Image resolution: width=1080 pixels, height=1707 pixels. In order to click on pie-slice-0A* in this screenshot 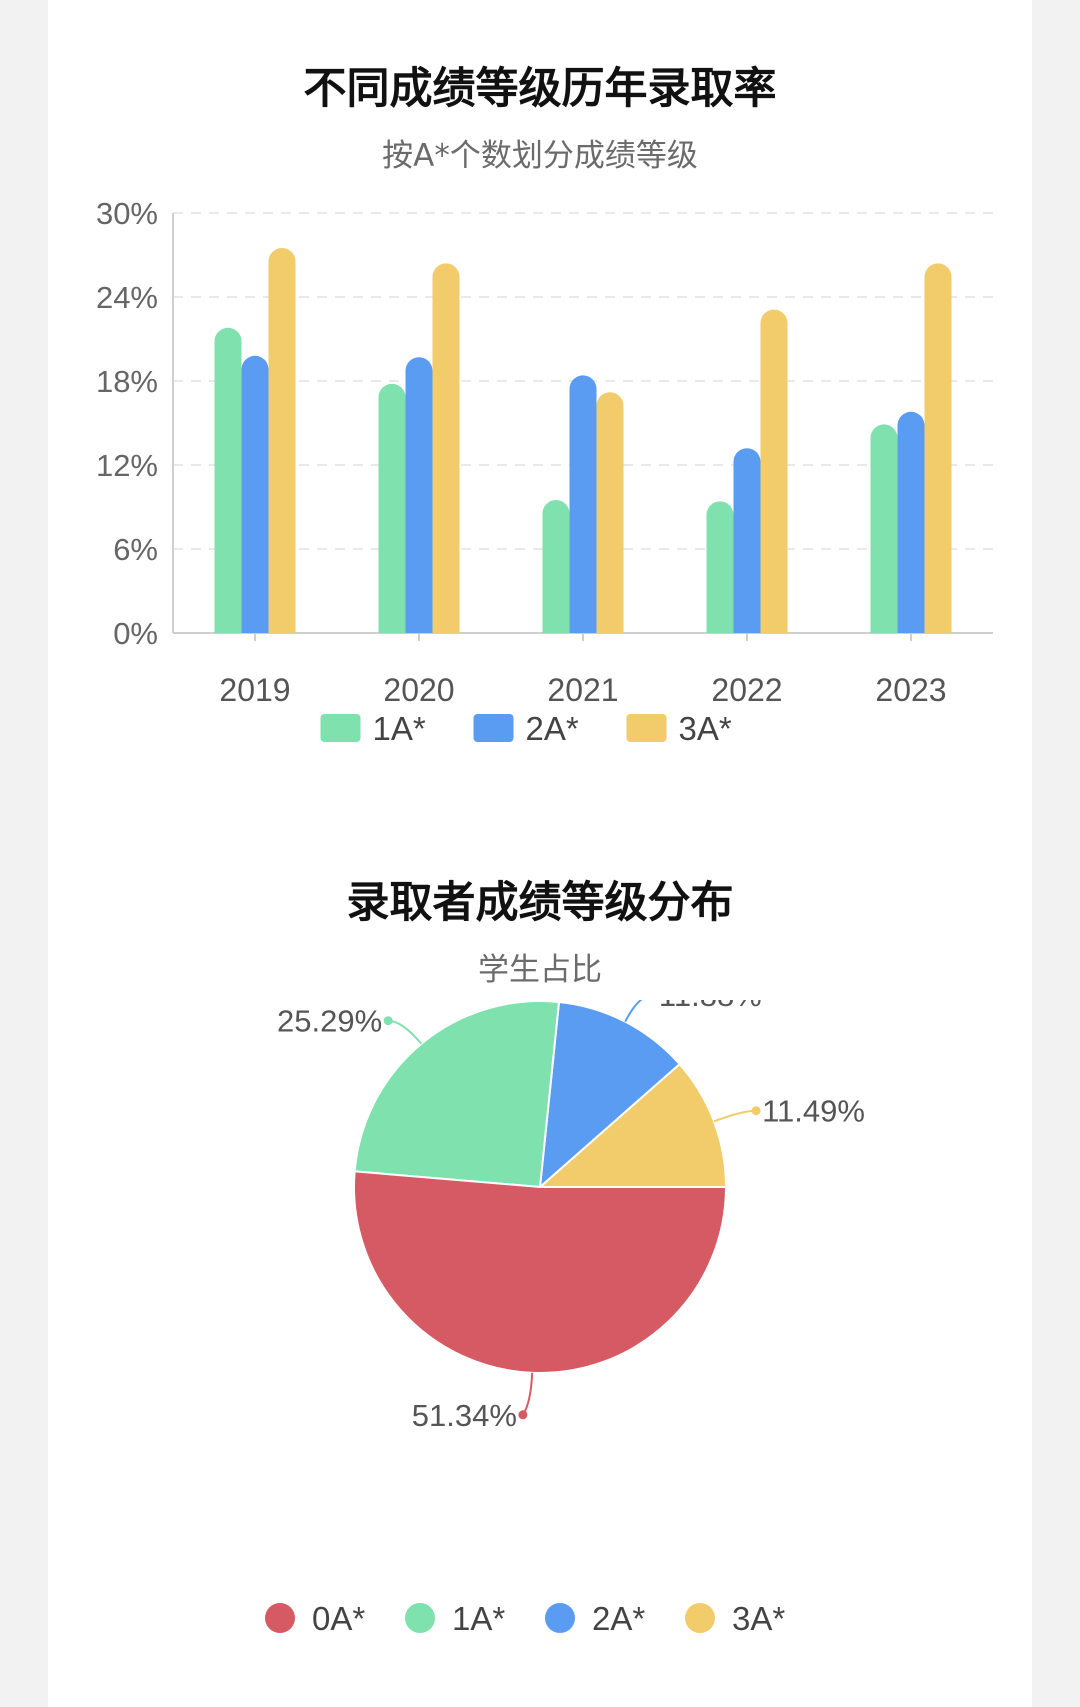, I will do `click(540, 1272)`.